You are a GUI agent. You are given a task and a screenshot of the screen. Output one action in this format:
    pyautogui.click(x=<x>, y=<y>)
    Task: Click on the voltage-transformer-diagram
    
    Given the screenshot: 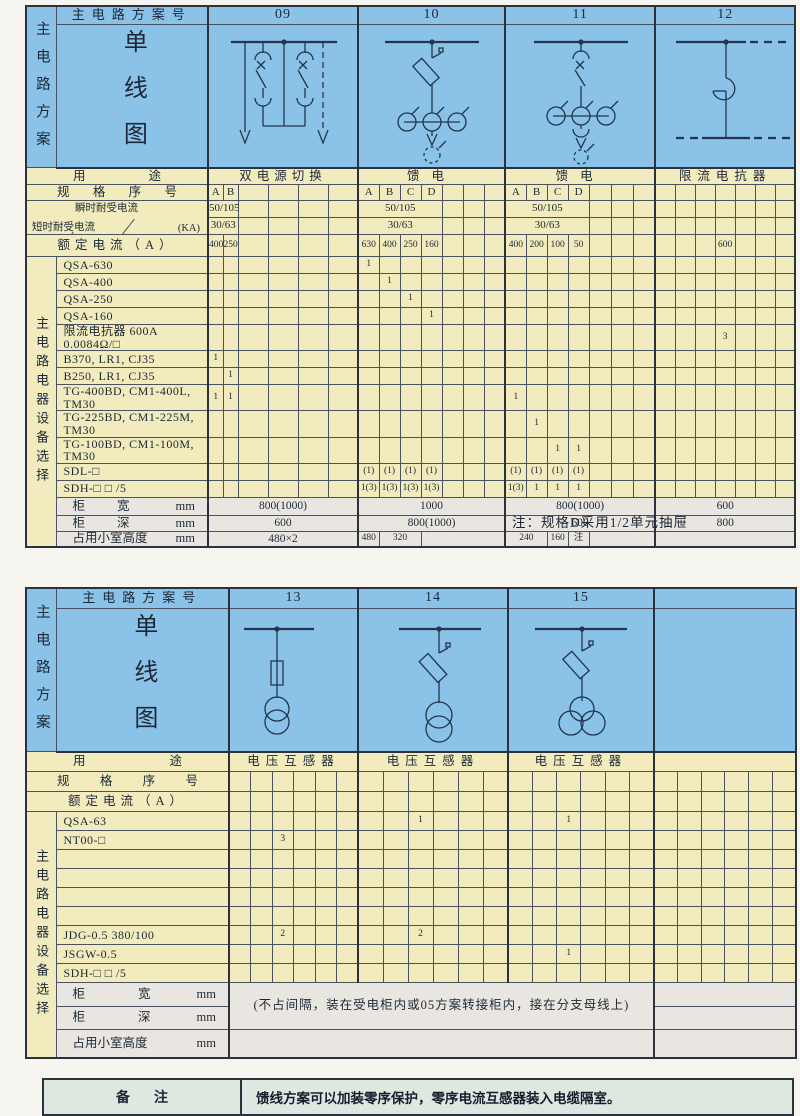 What is the action you would take?
    pyautogui.click(x=279, y=680)
    